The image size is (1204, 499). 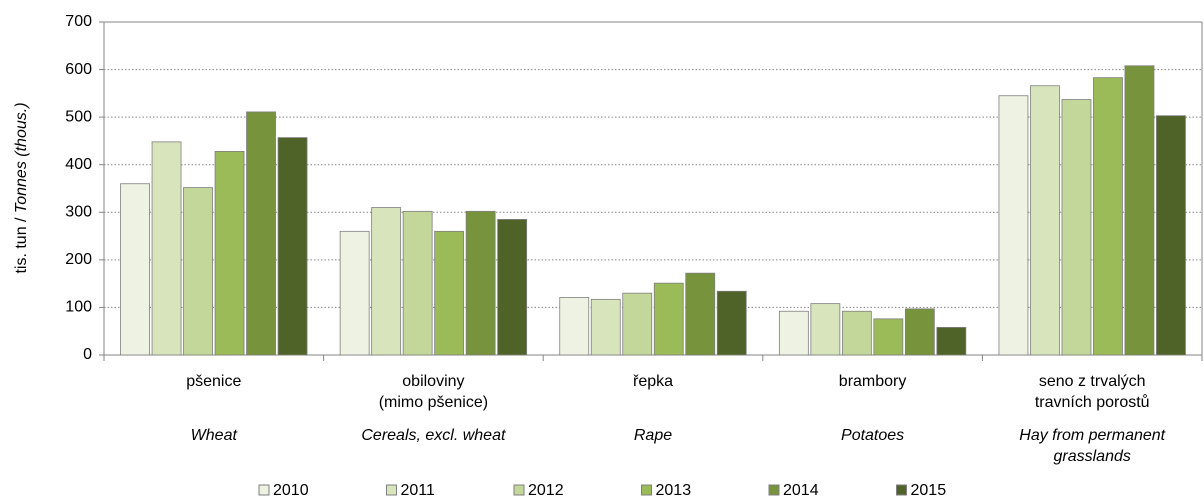 What do you see at coordinates (674, 490) in the screenshot?
I see `legend-label: 2013` at bounding box center [674, 490].